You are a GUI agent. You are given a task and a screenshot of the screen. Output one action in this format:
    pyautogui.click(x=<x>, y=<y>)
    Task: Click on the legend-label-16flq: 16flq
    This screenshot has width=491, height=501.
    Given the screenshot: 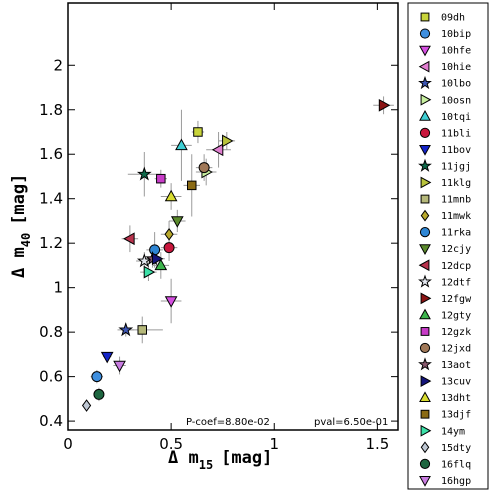 What is the action you would take?
    pyautogui.click(x=456, y=464)
    